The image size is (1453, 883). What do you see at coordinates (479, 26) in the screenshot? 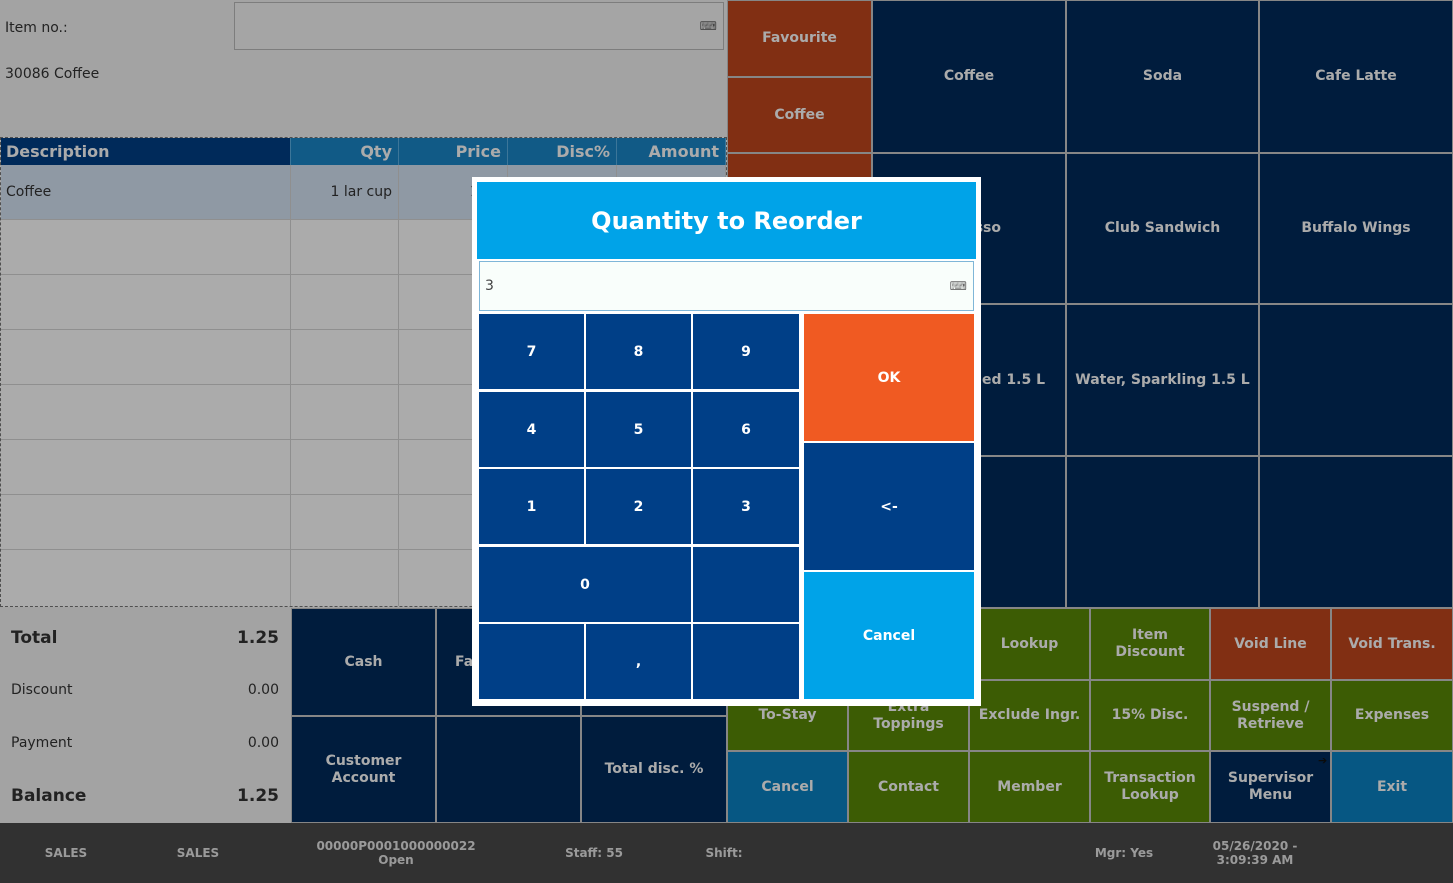
I see `item-number-input: ⌨` at bounding box center [479, 26].